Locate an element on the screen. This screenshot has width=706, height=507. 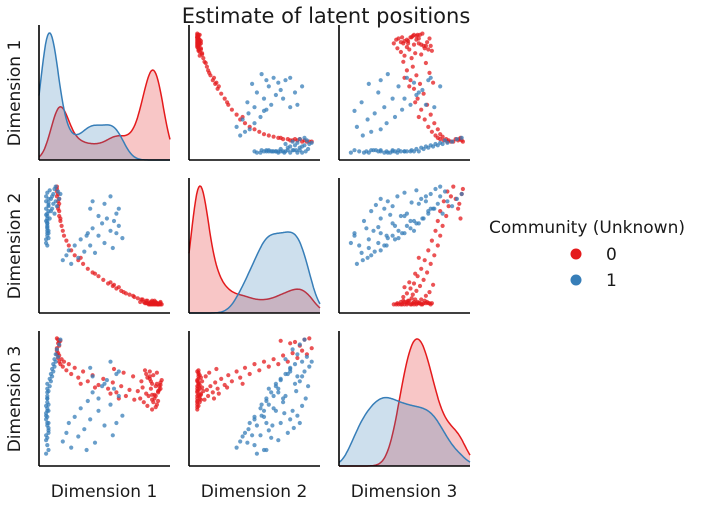
legend-label-0: 0 is located at coordinates (611, 255).